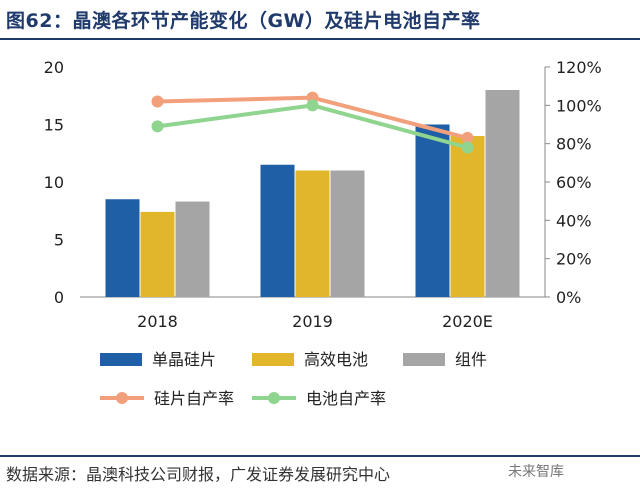 The image size is (640, 499). I want to click on y-left-tick-label: 10, so click(54, 182).